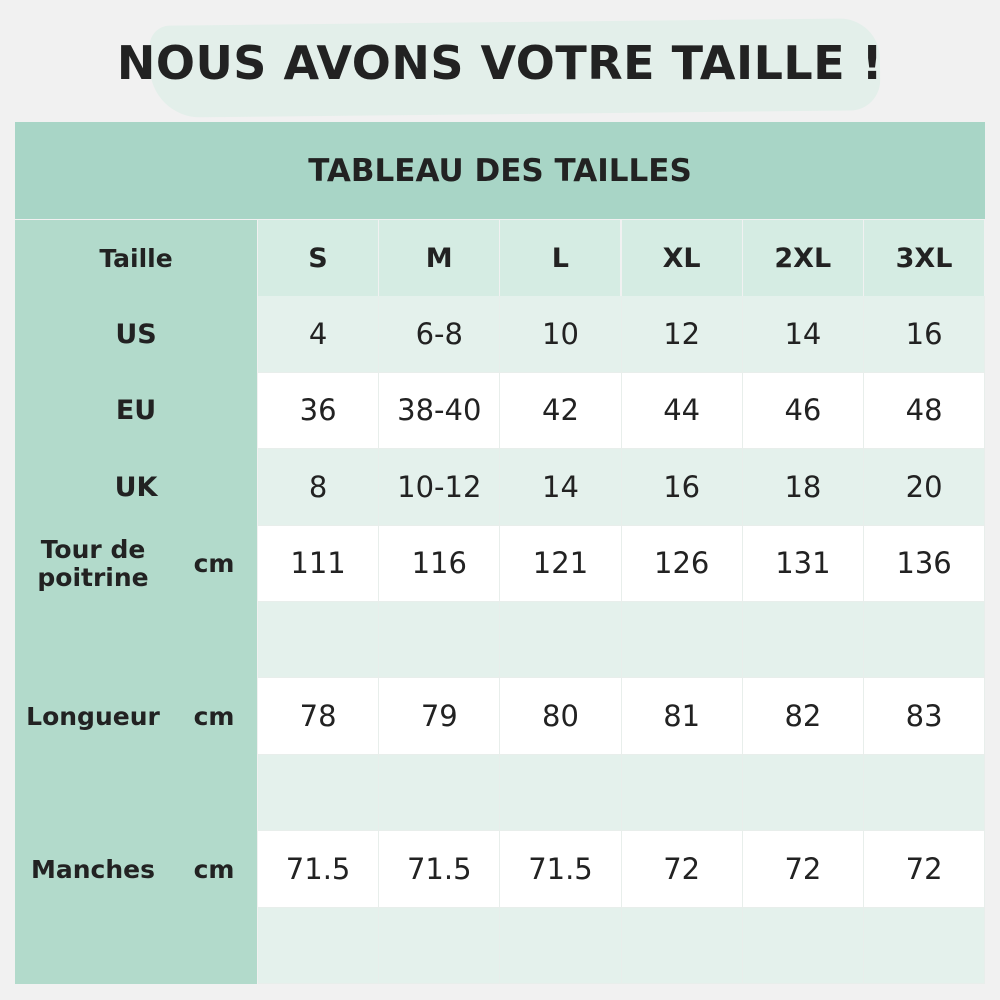  Describe the element at coordinates (136, 258) in the screenshot. I see `column-header: Taille` at that location.